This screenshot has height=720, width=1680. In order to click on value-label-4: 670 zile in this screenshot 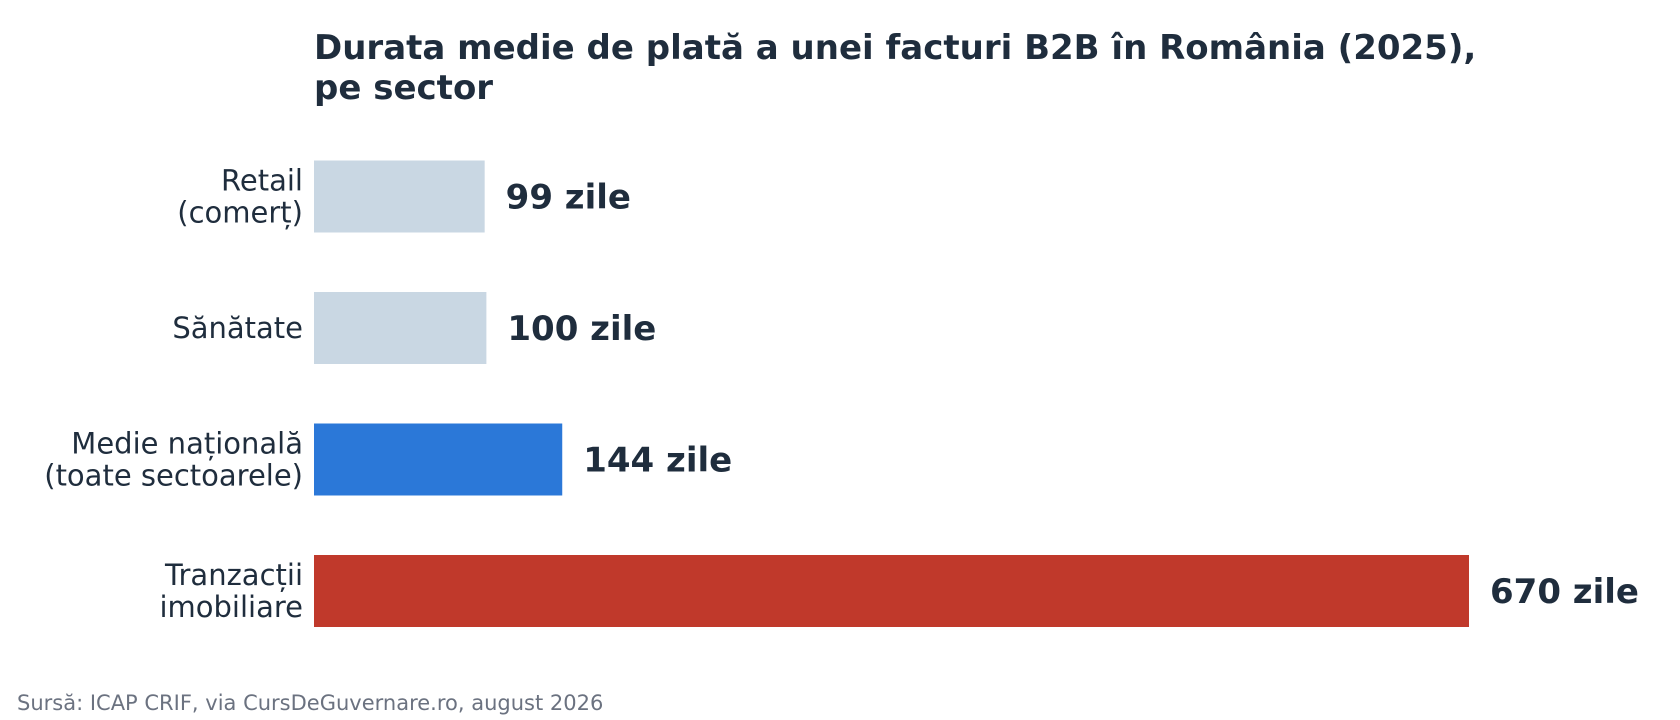, I will do `click(1564, 592)`.